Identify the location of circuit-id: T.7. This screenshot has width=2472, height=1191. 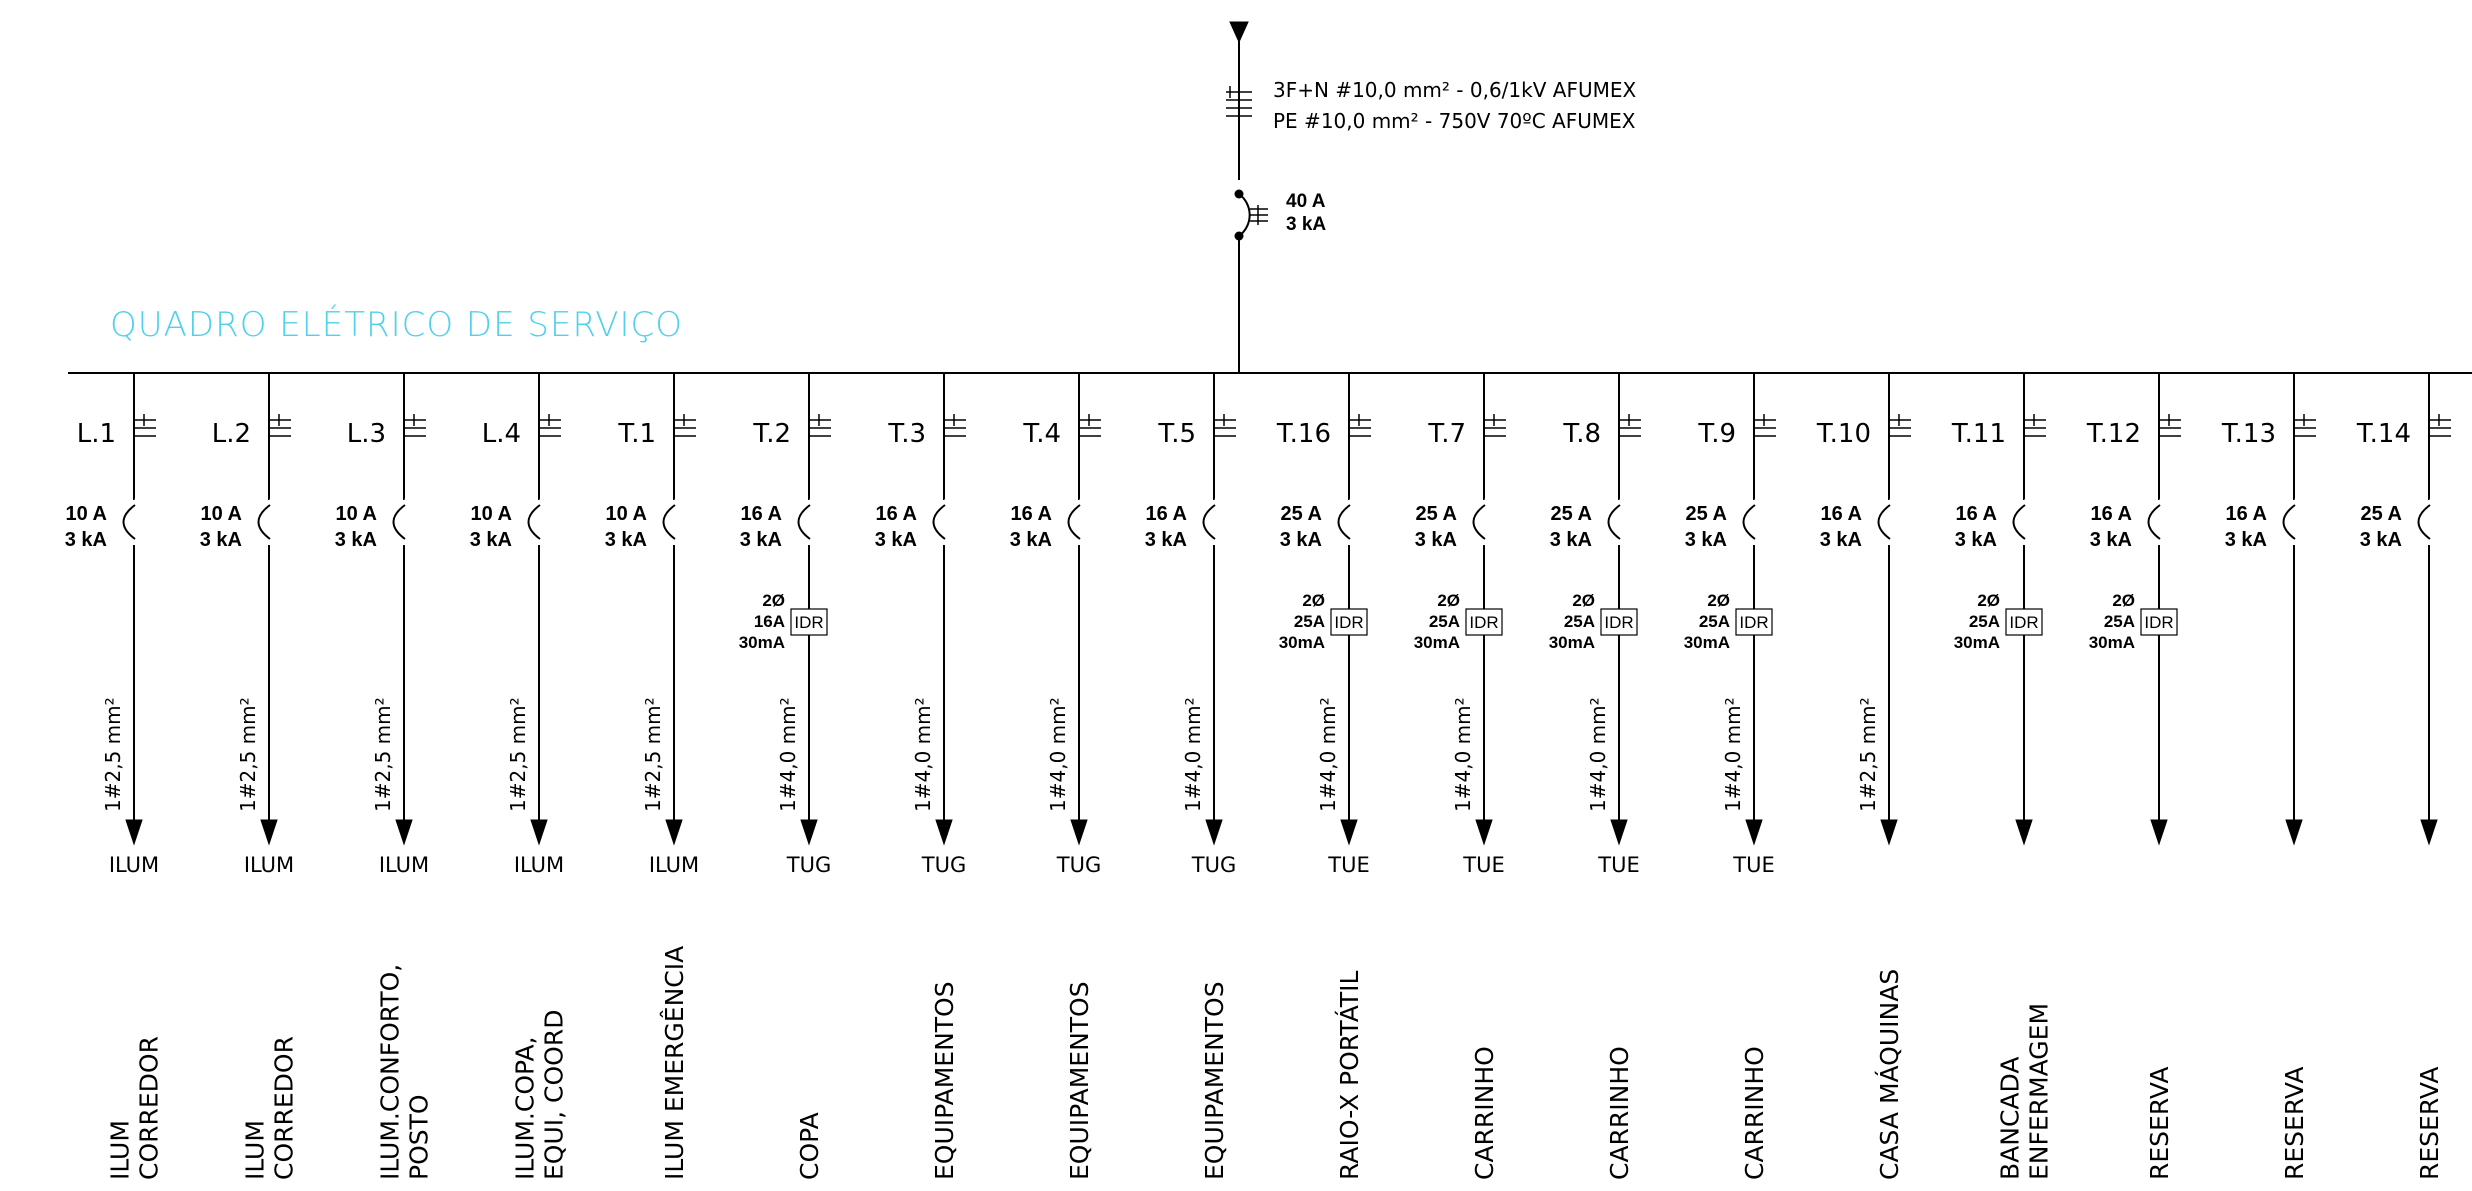
(1446, 434).